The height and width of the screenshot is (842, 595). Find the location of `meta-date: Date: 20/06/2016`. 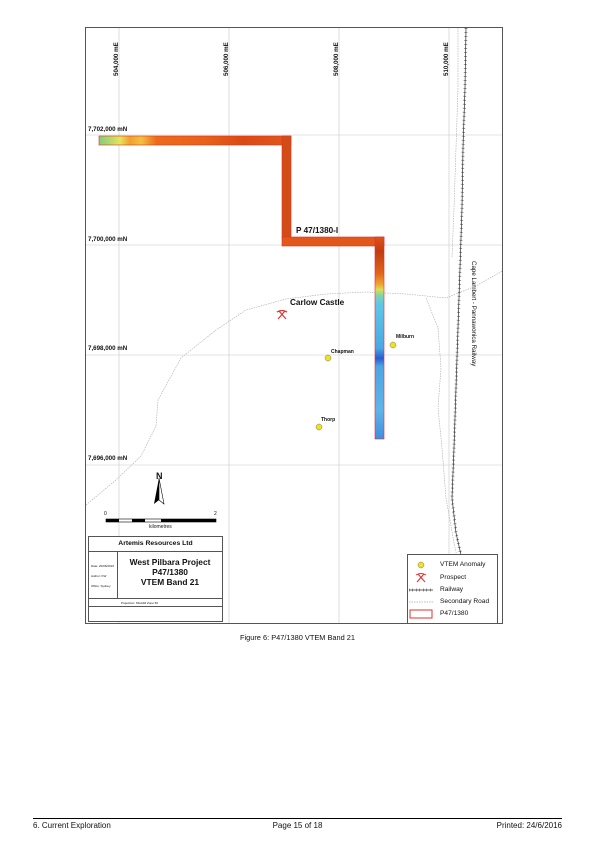

meta-date: Date: 20/06/2016 is located at coordinates (103, 566).